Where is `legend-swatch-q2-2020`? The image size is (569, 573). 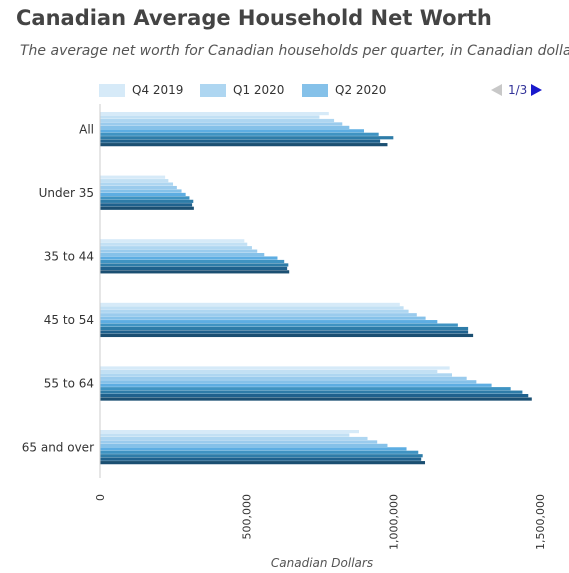
legend-swatch-q2-2020 is located at coordinates (315, 90).